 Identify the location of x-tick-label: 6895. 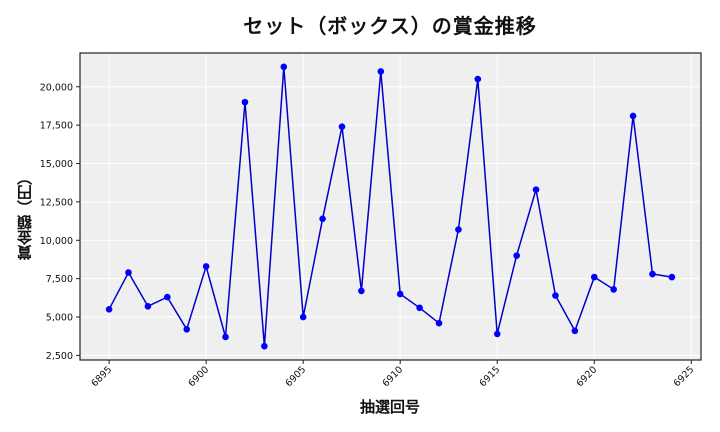
(101, 376).